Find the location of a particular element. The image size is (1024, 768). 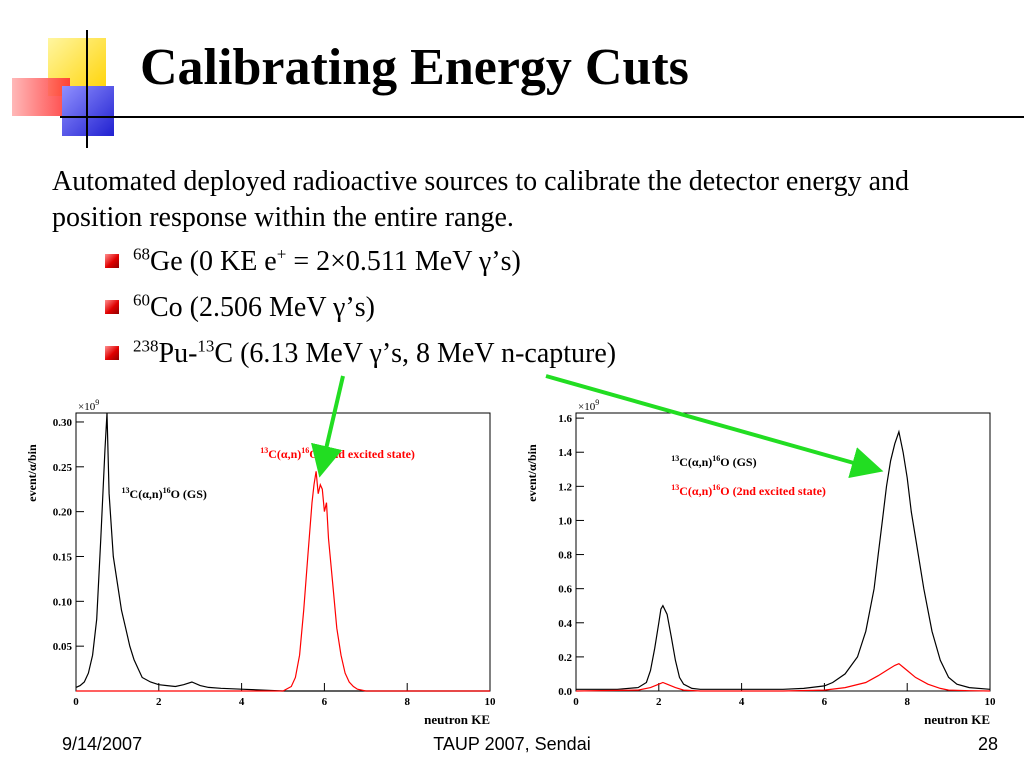

y-tick-label: 0.05 is located at coordinates (63, 647).